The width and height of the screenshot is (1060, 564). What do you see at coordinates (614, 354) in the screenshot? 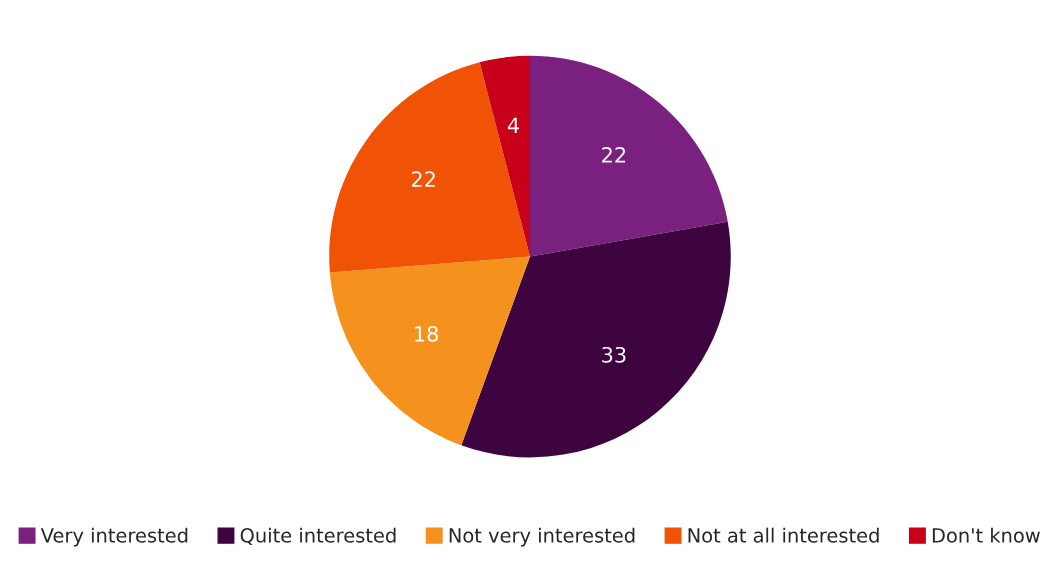
I see `data-label: 33` at bounding box center [614, 354].